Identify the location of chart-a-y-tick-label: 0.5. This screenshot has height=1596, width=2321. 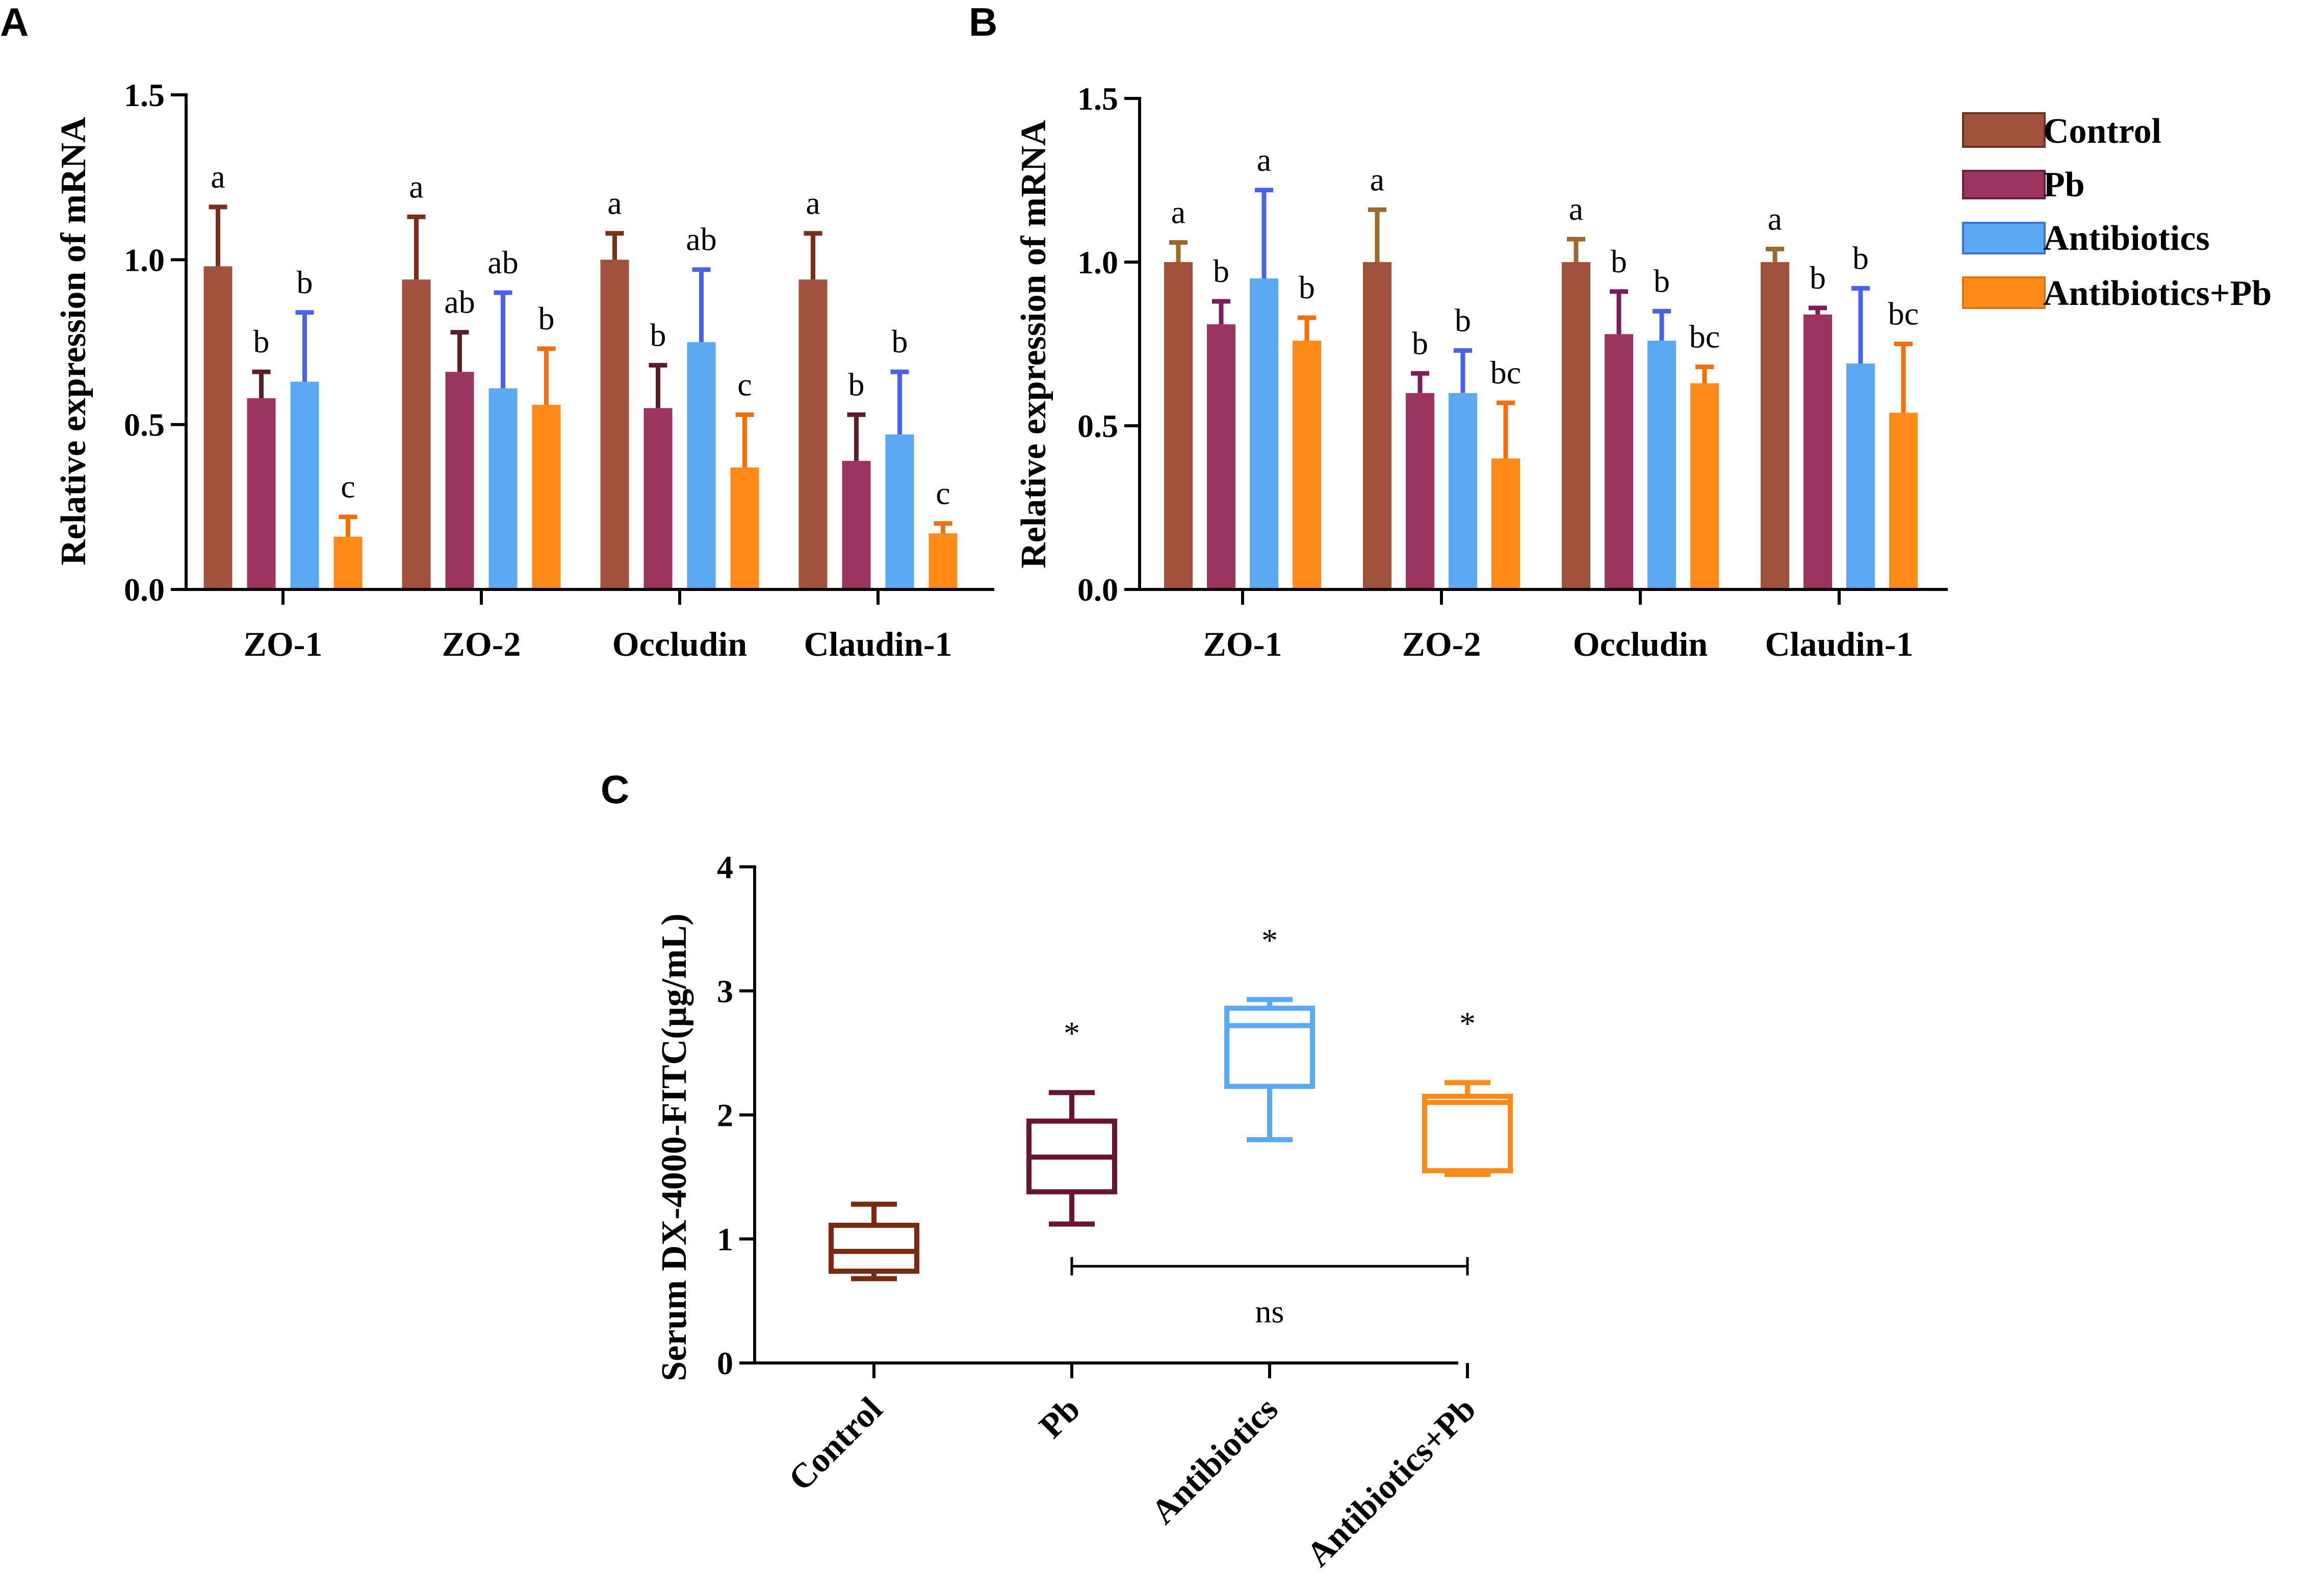
(144, 425).